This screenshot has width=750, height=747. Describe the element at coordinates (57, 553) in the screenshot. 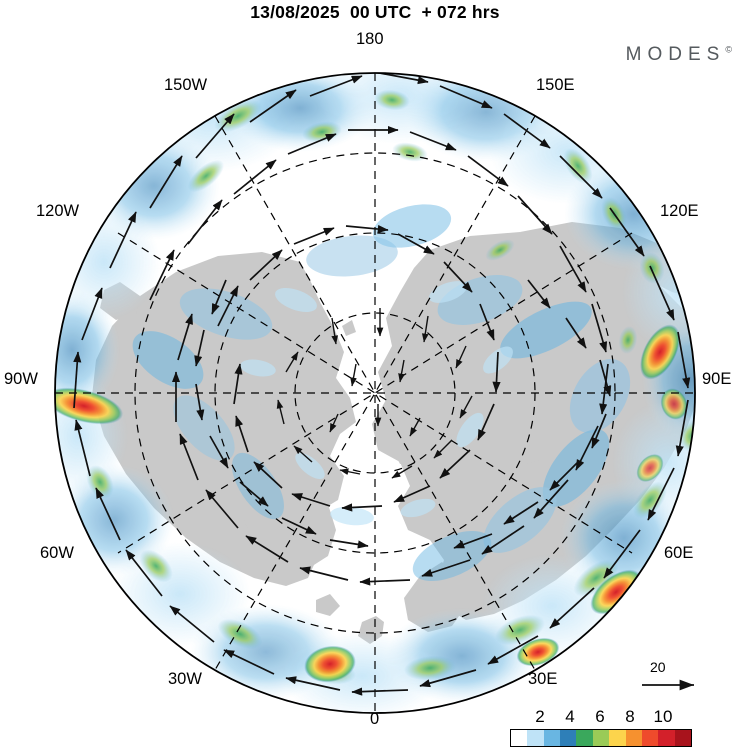

I see `lon-label-60w: 60W` at that location.